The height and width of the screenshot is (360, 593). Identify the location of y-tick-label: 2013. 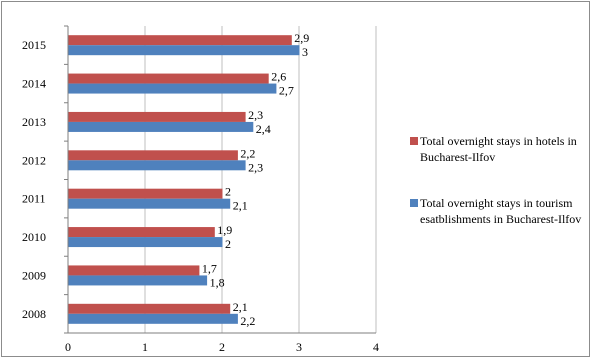
(34, 122).